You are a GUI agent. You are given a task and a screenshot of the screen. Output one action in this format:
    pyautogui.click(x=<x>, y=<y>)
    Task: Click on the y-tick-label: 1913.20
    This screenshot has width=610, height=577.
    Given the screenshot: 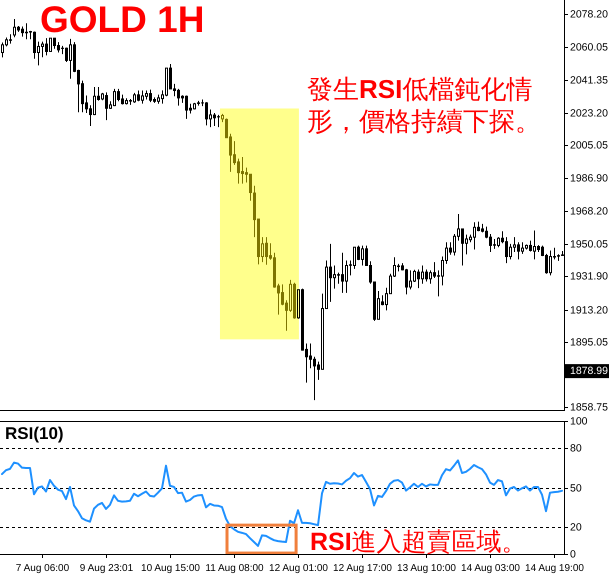 What is the action you would take?
    pyautogui.click(x=589, y=310)
    